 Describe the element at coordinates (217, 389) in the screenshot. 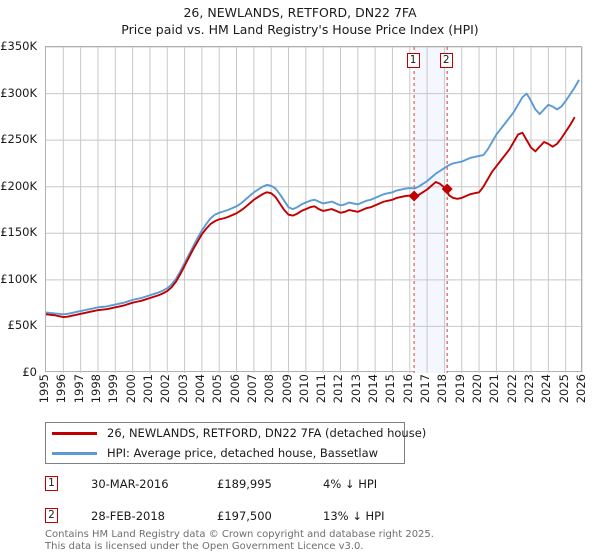

I see `x-axis-tick-label: 2005` at that location.